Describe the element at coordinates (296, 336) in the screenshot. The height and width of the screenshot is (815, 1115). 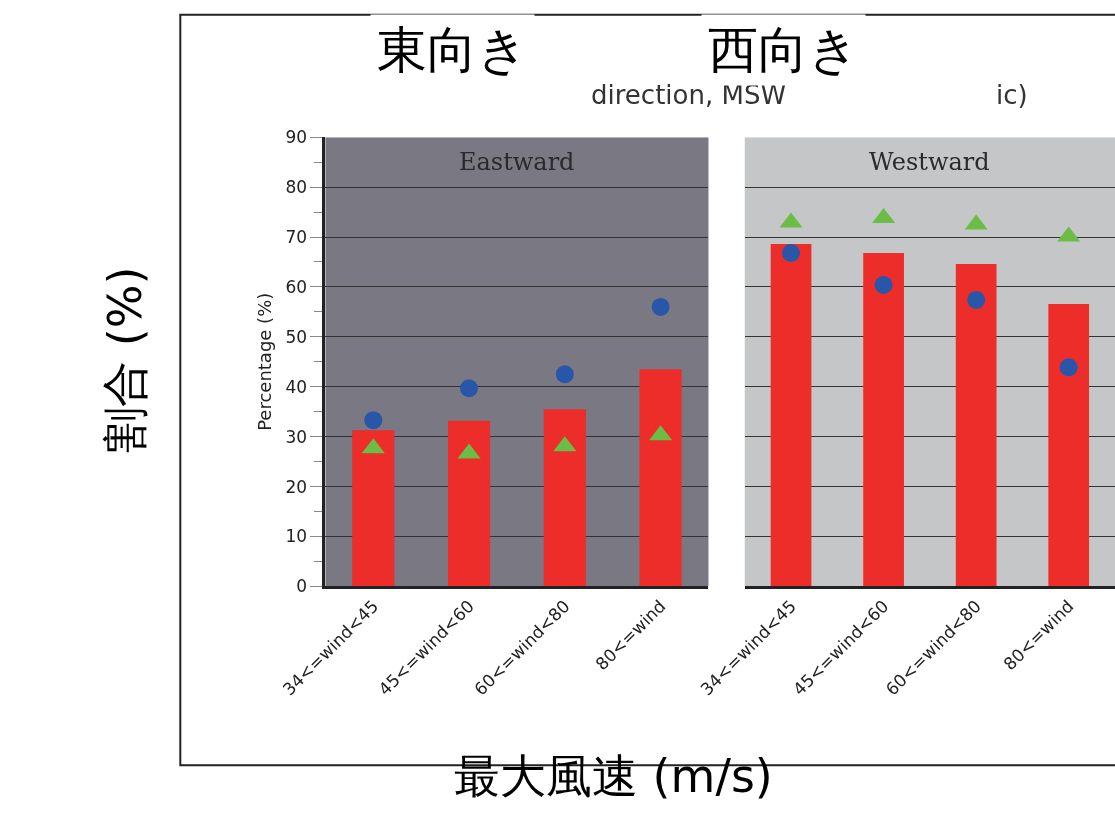
I see `y-tick-label: 50` at that location.